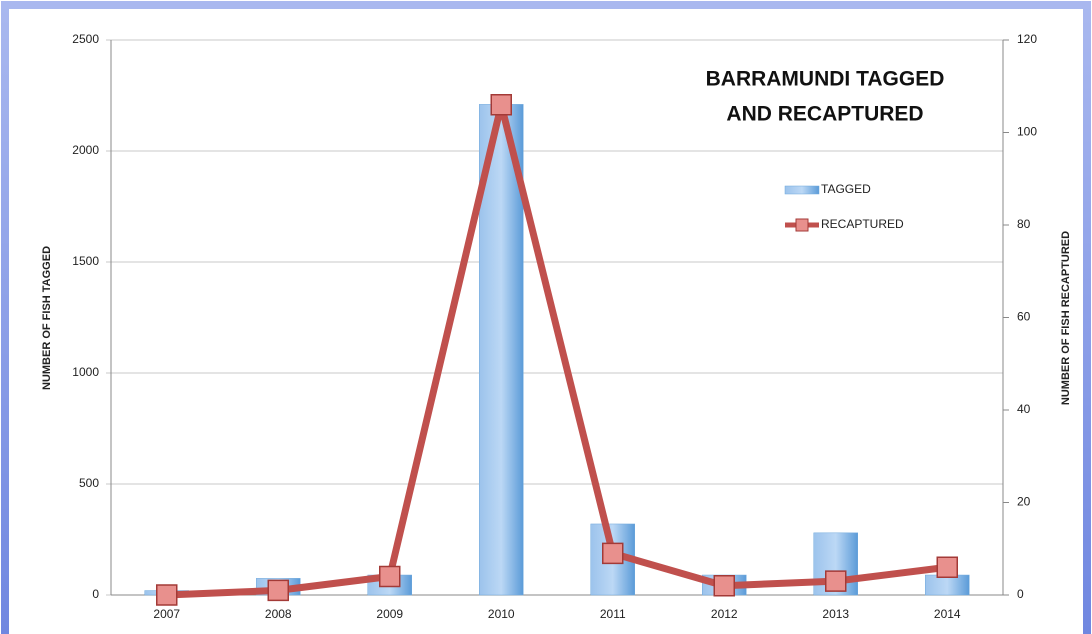 This screenshot has width=1092, height=634. I want to click on x-tick-label: 2007, so click(166, 614).